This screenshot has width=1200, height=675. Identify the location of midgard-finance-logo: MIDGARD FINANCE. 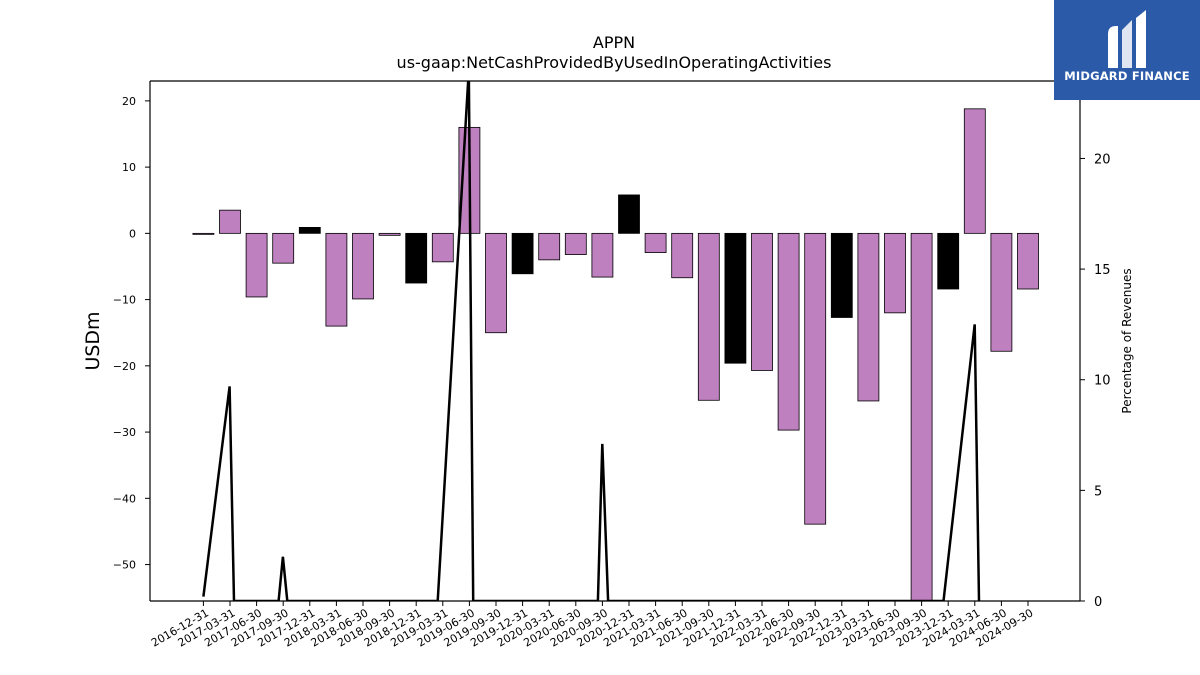
(1127, 50).